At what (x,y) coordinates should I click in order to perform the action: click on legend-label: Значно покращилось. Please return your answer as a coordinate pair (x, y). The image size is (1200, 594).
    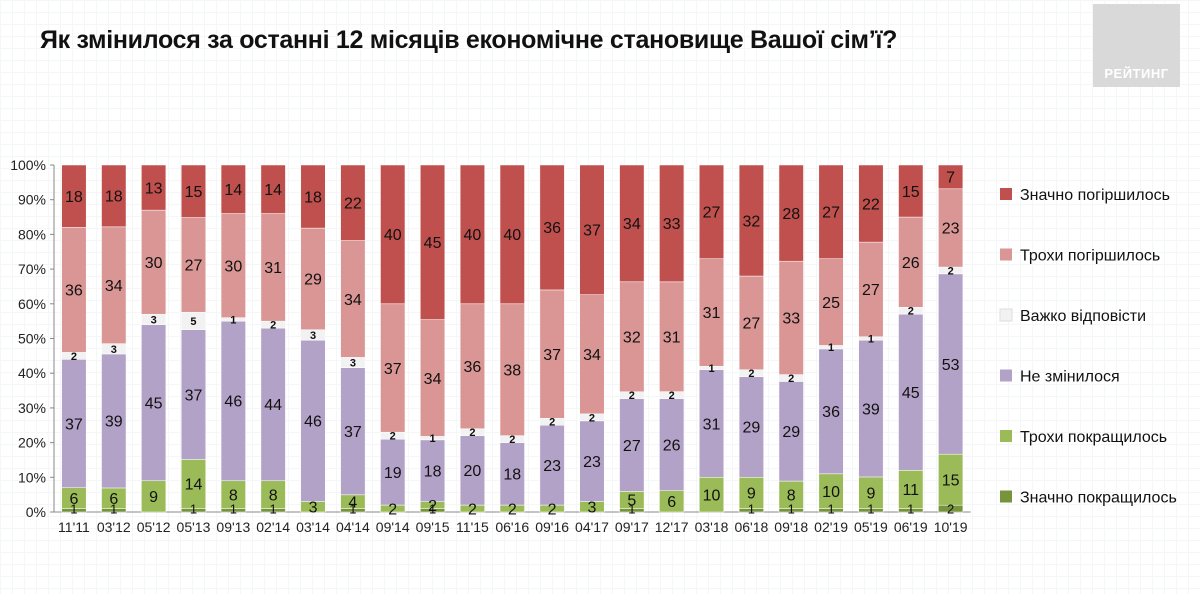
    Looking at the image, I should click on (1098, 498).